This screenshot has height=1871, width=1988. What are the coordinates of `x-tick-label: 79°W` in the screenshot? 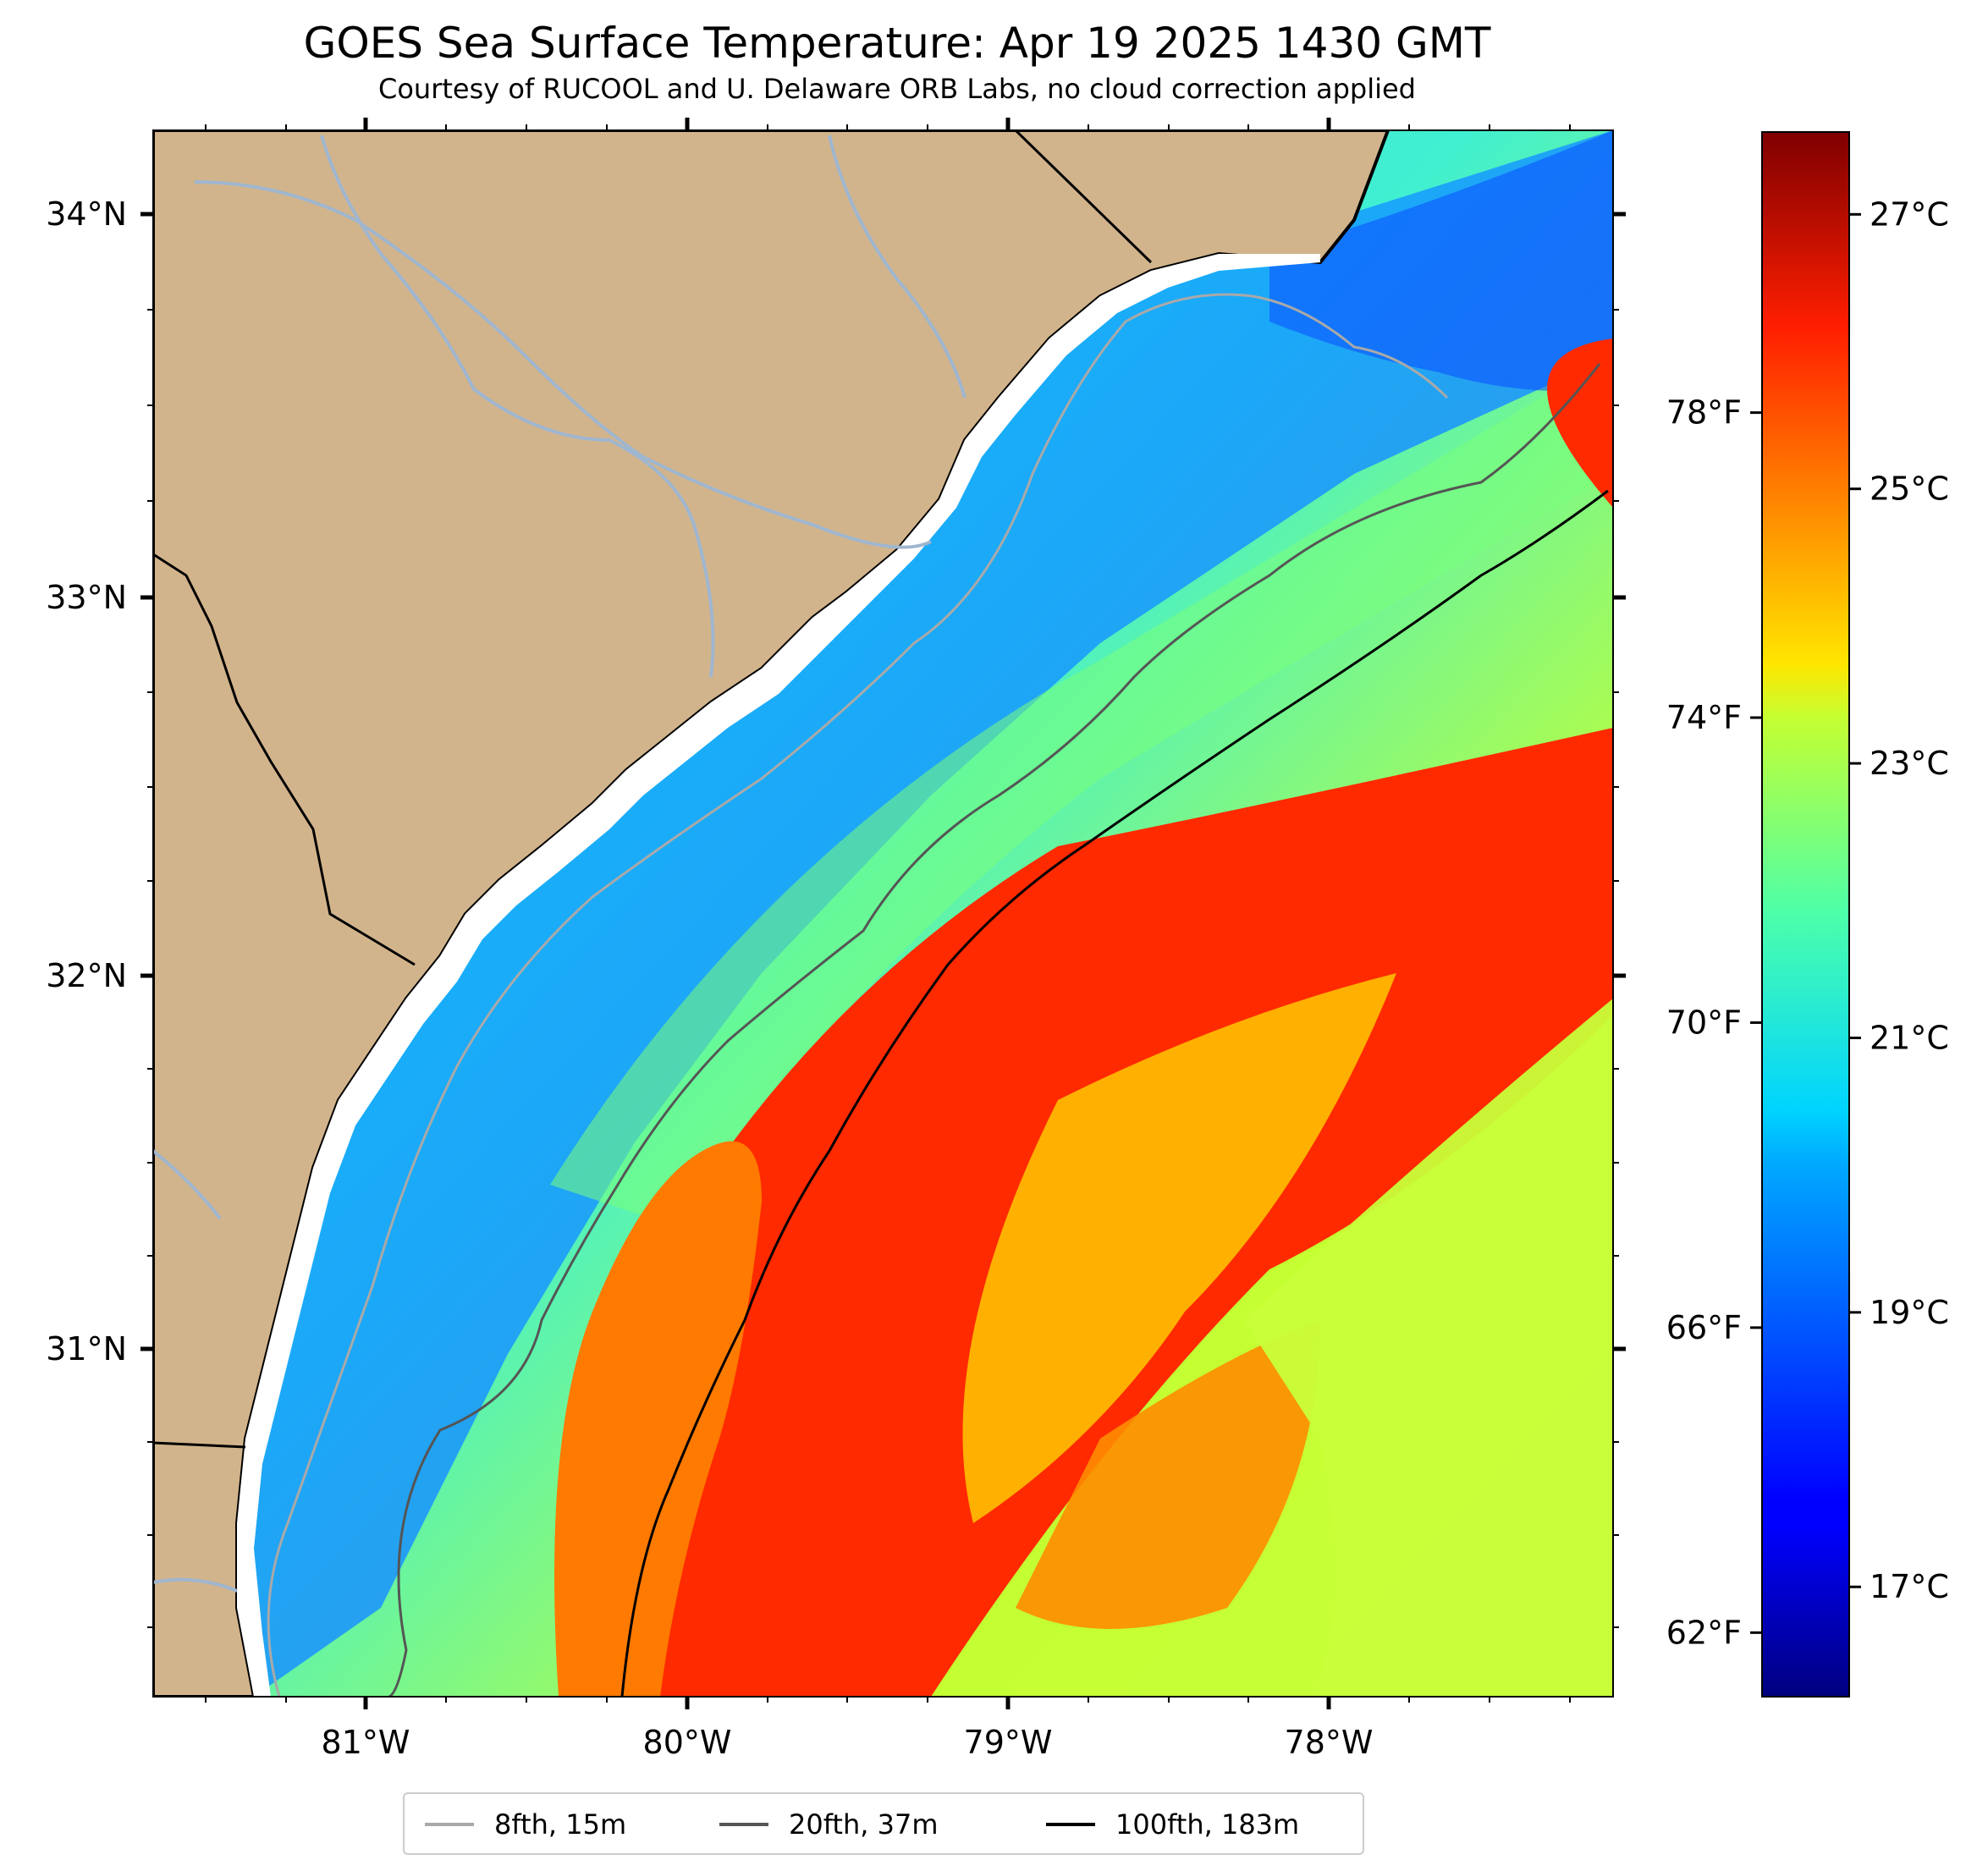 It's located at (1008, 1743).